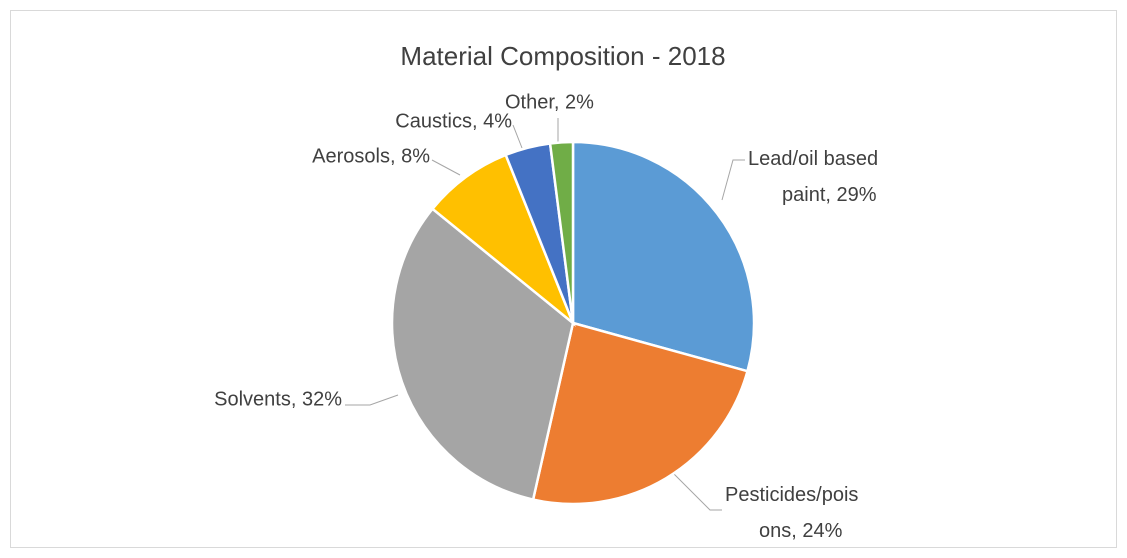 This screenshot has width=1127, height=558. What do you see at coordinates (371, 156) in the screenshot?
I see `data-label: Aerosols, 8%` at bounding box center [371, 156].